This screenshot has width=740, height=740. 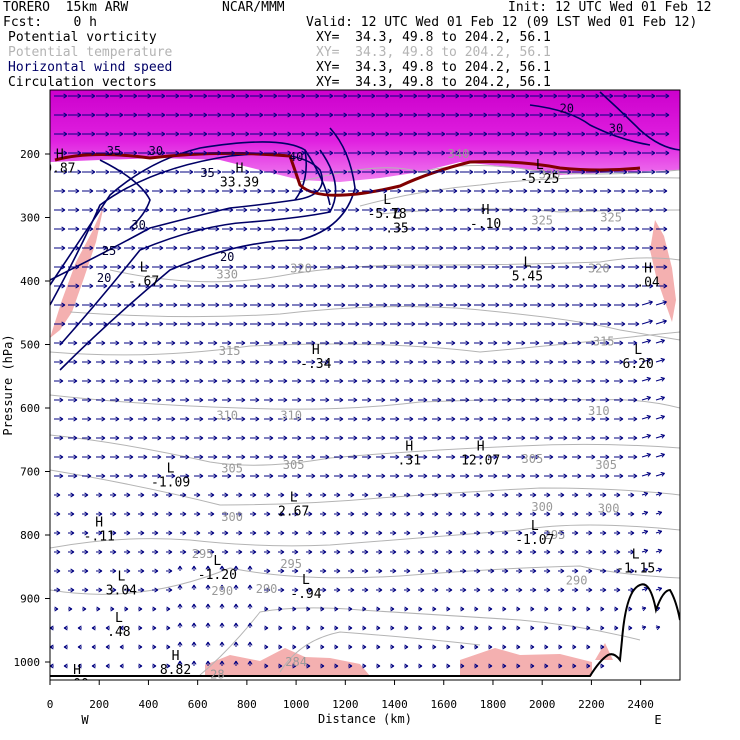 What do you see at coordinates (90, 52) in the screenshot?
I see `field-name-theta: Potential temperature` at bounding box center [90, 52].